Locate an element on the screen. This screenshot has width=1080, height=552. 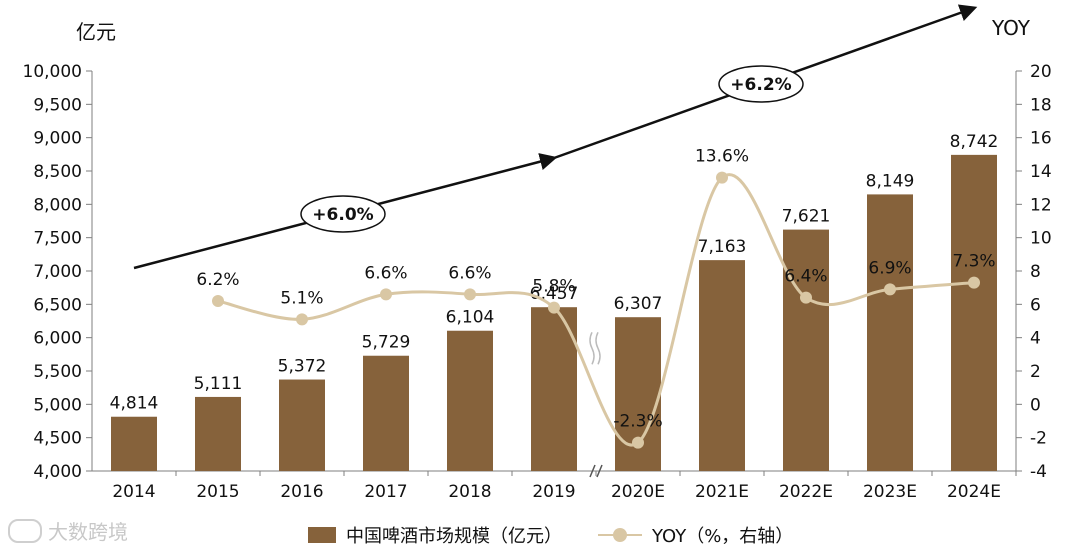
x-axis-tick-label: 2022E is located at coordinates (806, 492).